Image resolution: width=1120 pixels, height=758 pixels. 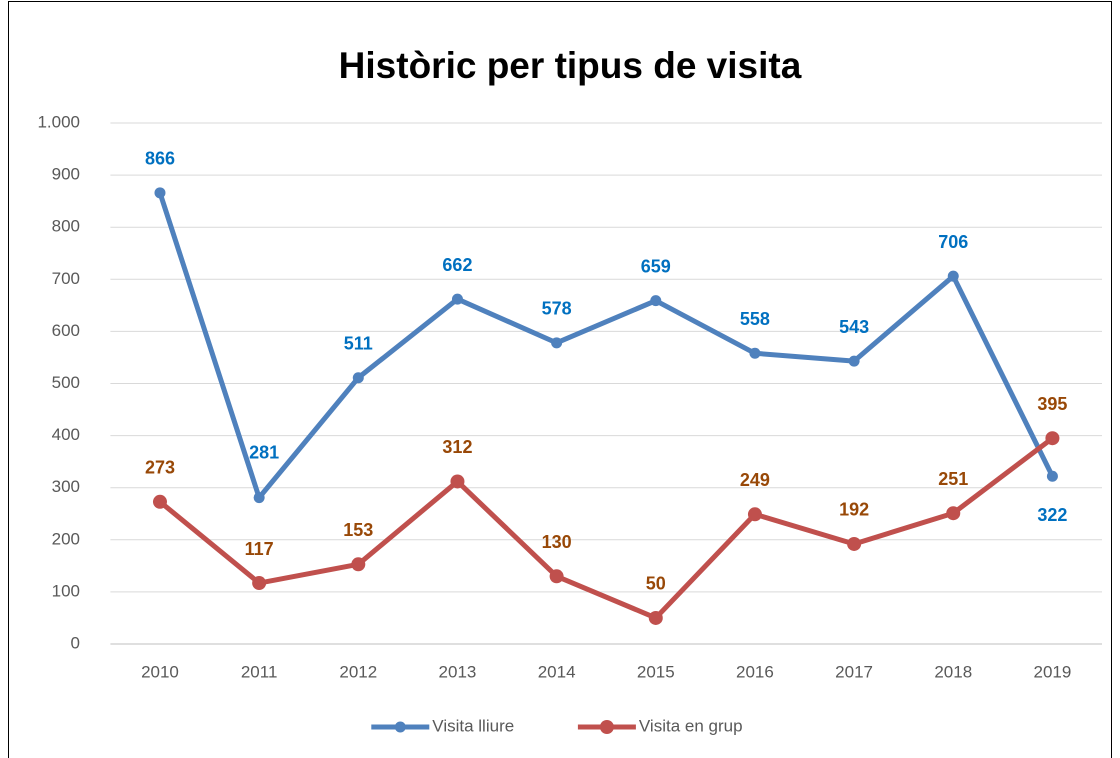 I want to click on y-tick-label: 1.000, so click(x=58, y=121).